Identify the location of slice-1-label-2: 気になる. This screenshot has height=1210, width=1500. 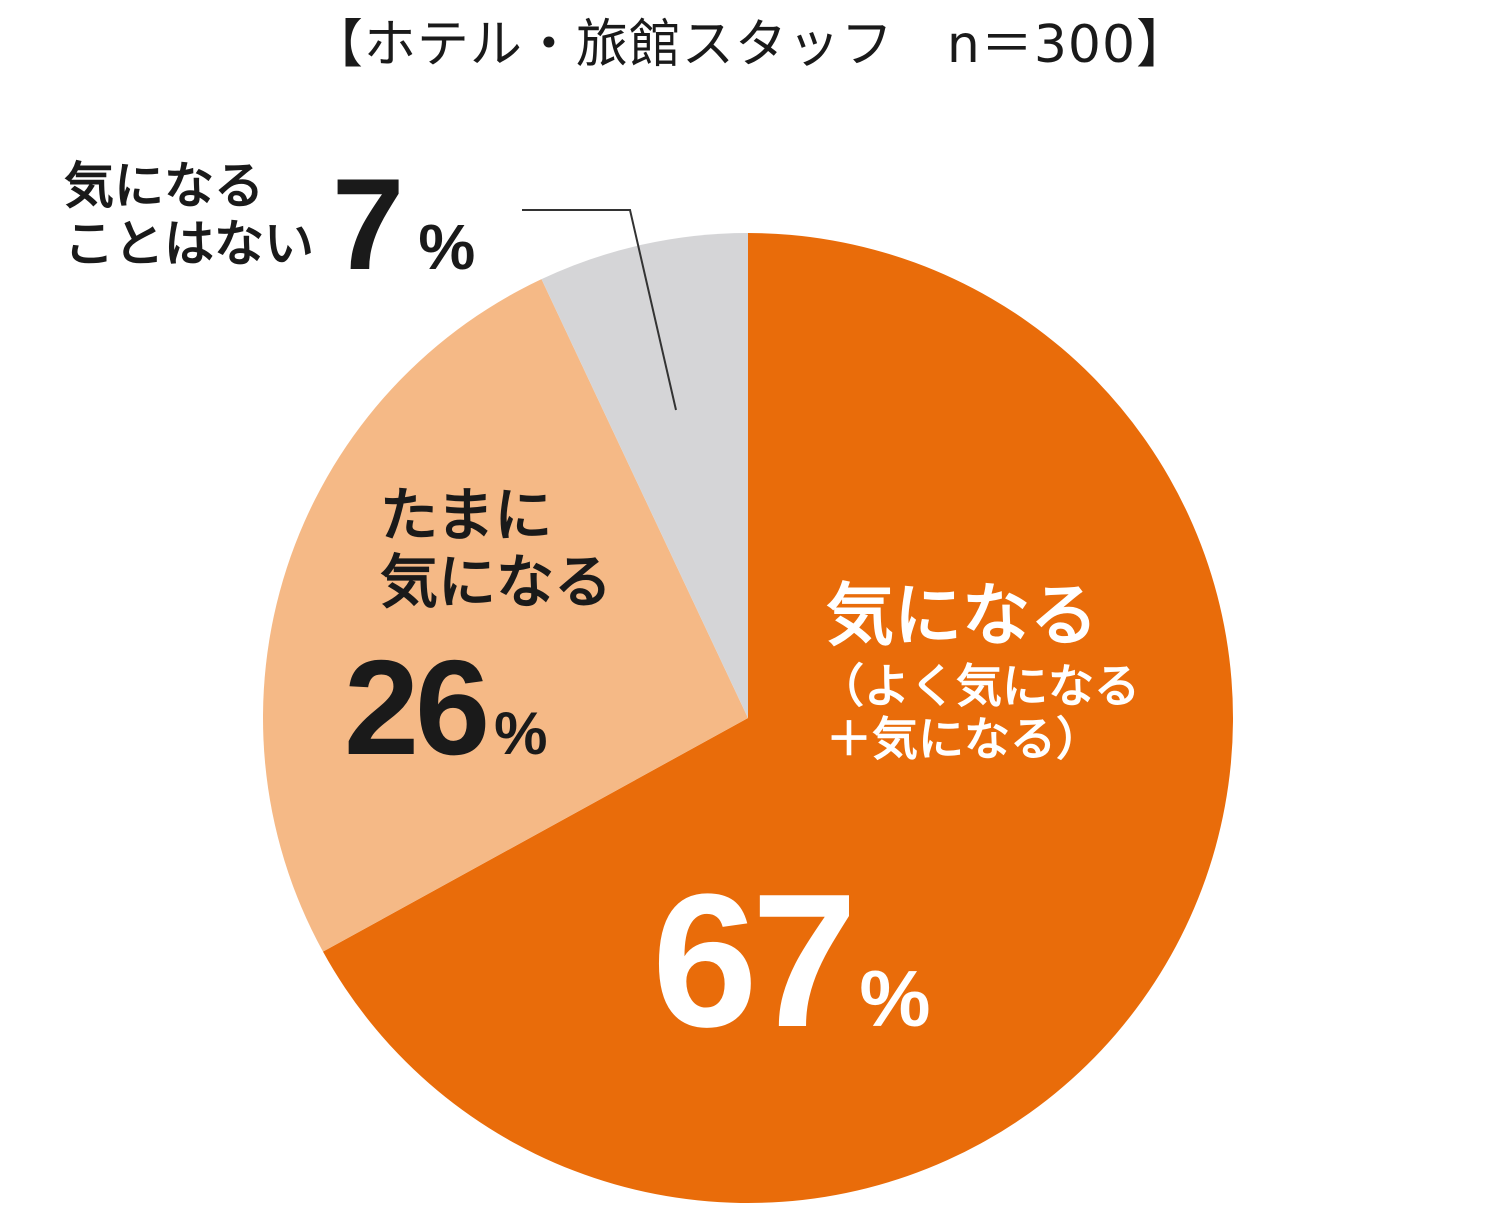
(496, 581).